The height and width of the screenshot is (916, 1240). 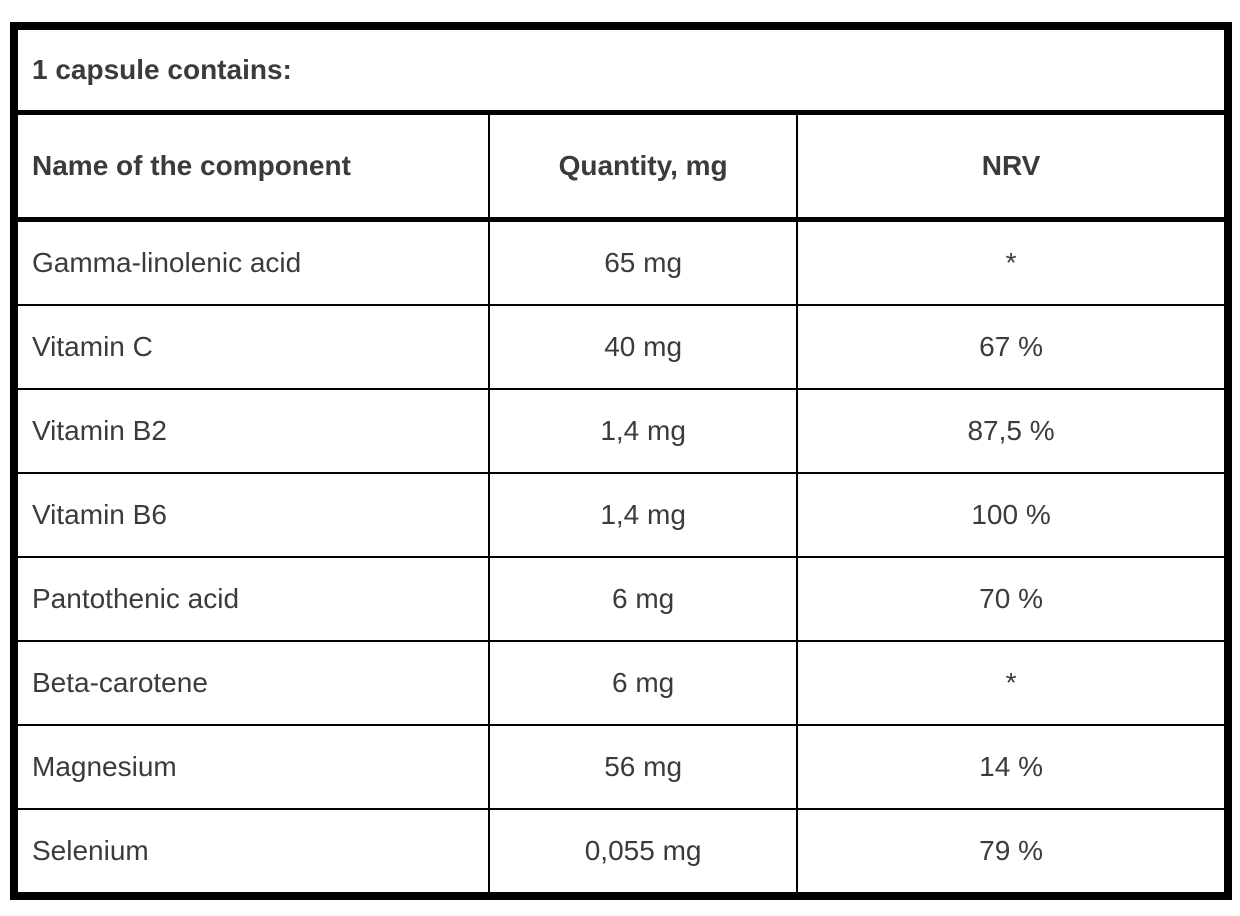 I want to click on quantity-cell: 0,055 mg, so click(x=643, y=852).